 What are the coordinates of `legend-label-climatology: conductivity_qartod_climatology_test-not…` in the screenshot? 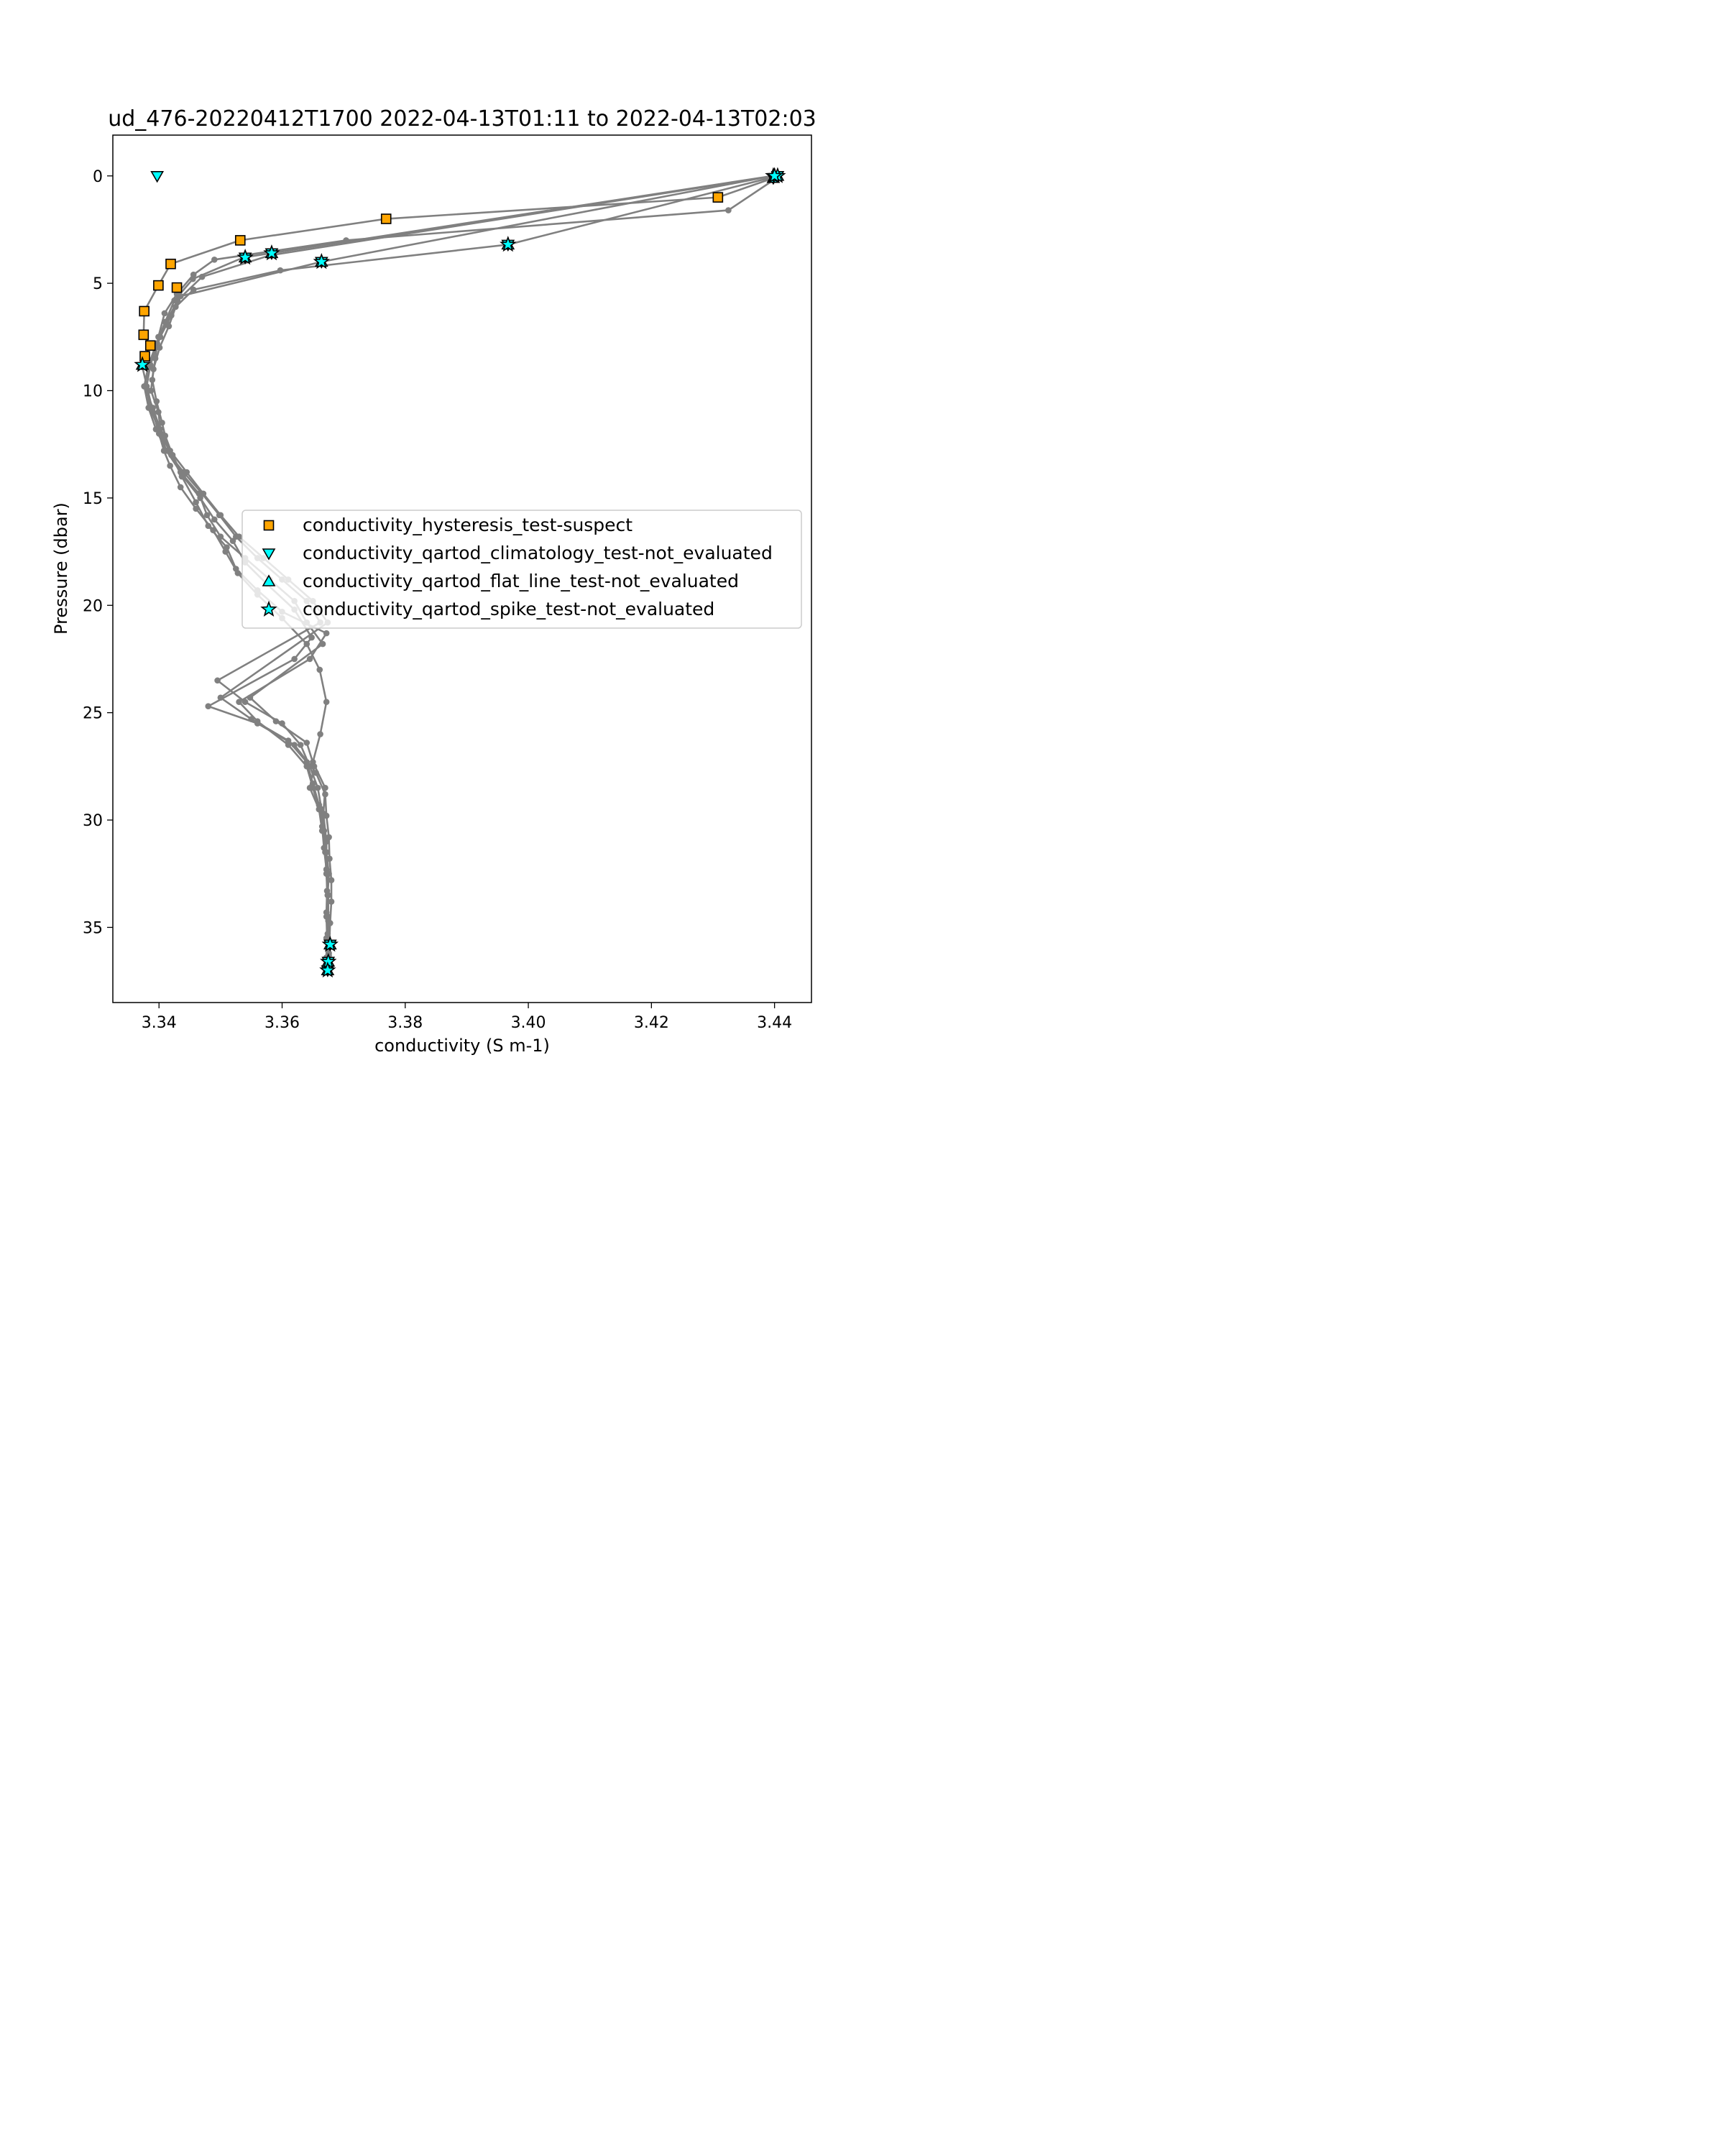 It's located at (538, 553).